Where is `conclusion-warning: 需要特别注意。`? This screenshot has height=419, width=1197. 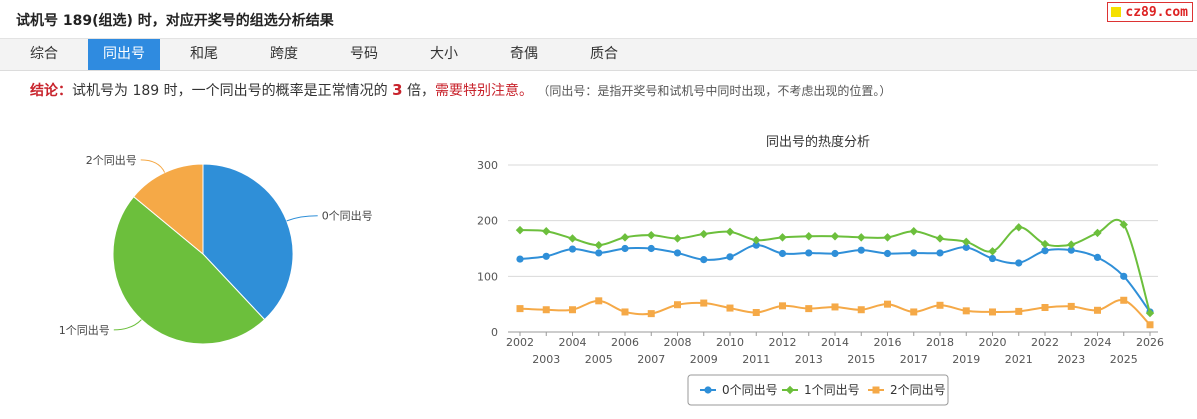
conclusion-warning: 需要特别注意。 is located at coordinates (483, 91).